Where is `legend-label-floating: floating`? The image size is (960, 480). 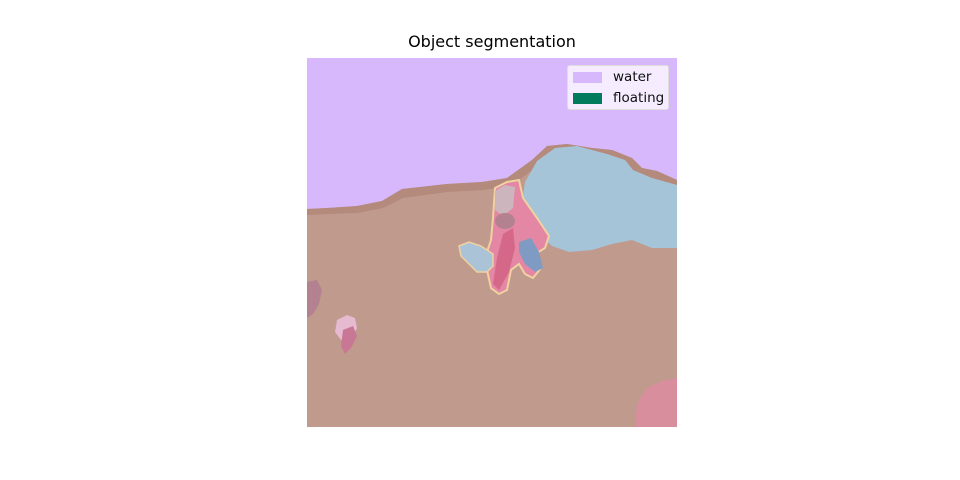
legend-label-floating: floating is located at coordinates (638, 98).